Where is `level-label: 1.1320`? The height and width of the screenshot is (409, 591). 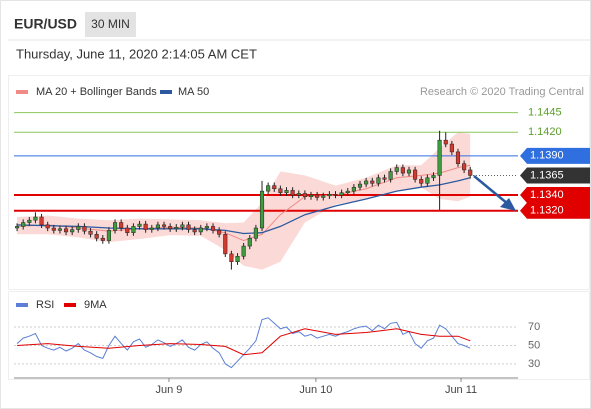 level-label: 1.1320 is located at coordinates (547, 211).